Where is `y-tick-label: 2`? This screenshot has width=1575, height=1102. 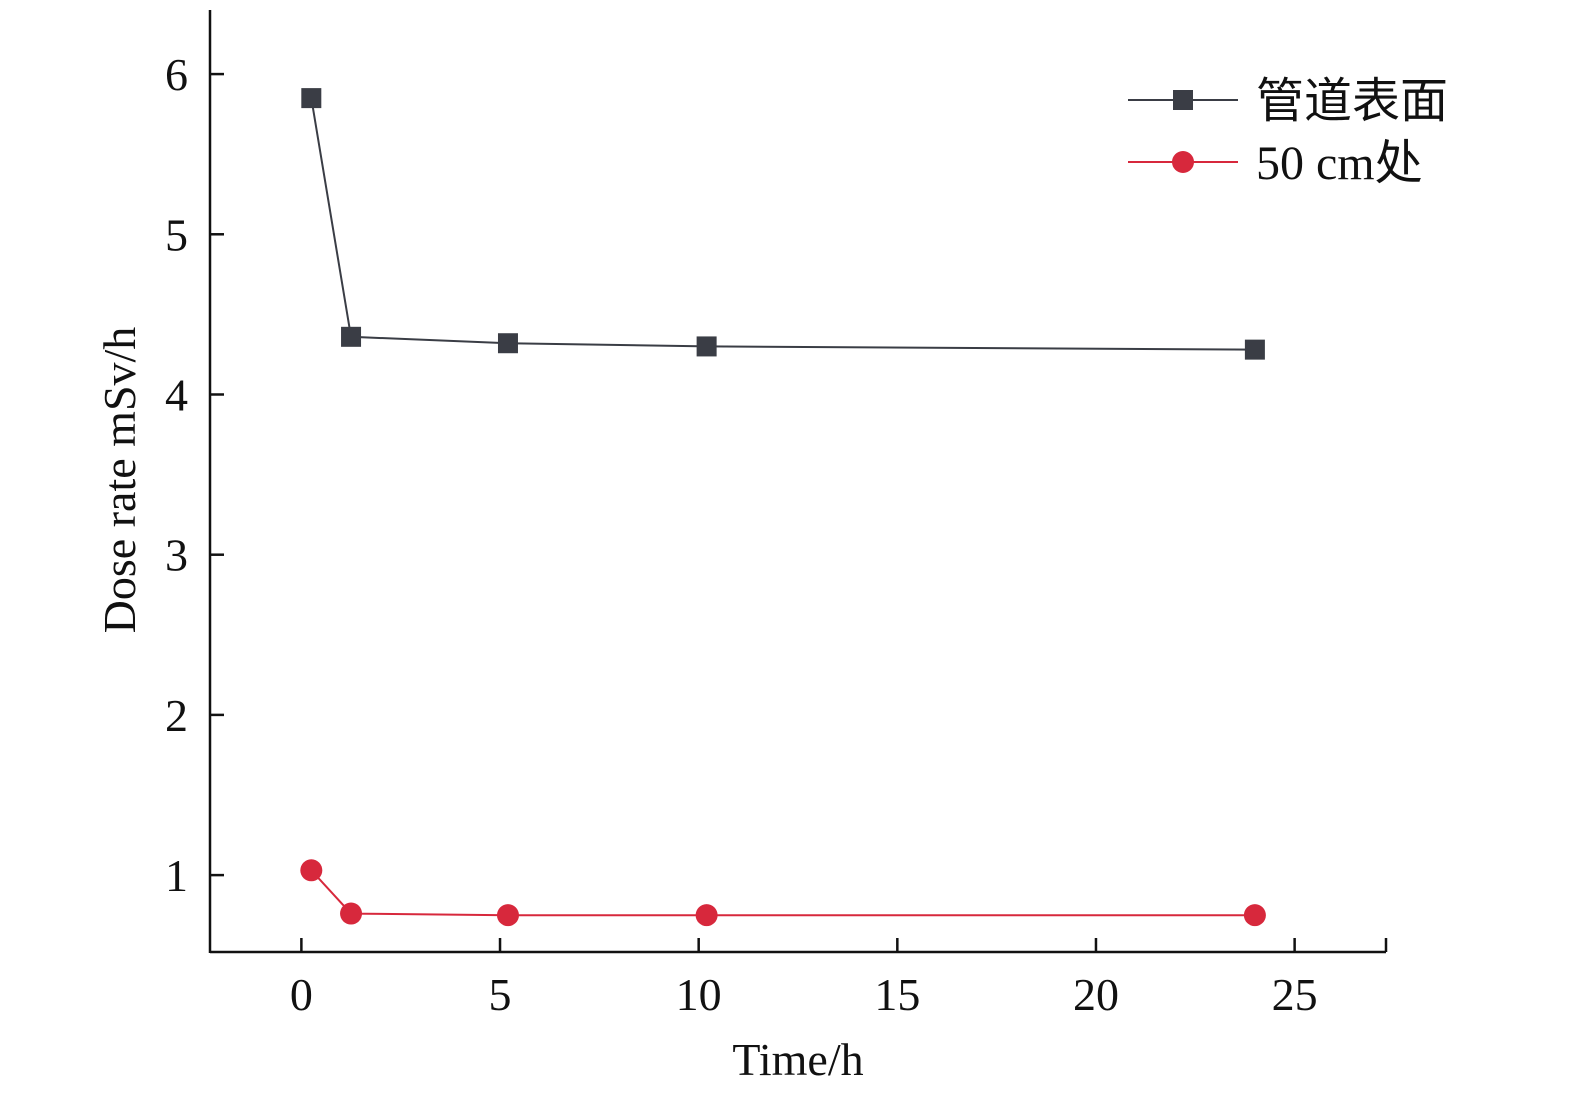 y-tick-label: 2 is located at coordinates (176, 715).